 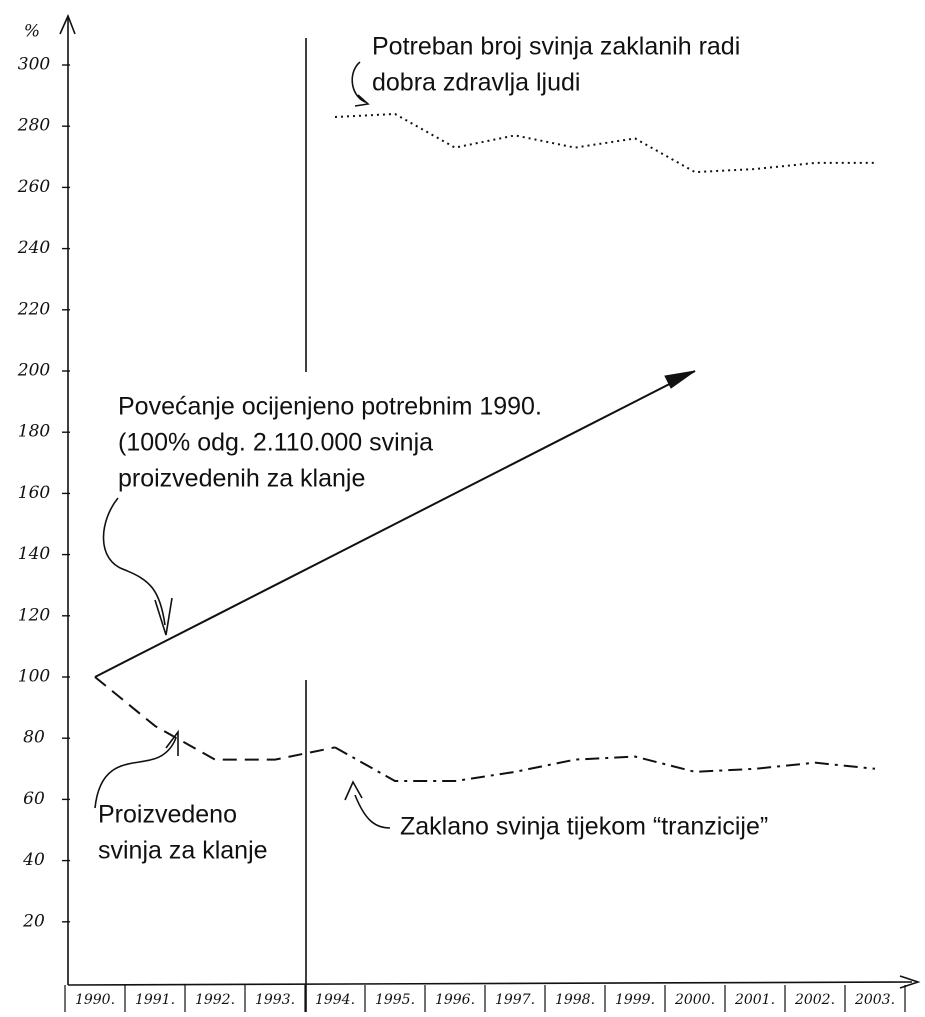 What do you see at coordinates (241, 479) in the screenshot?
I see `annotation: proizvedenih za klanje` at bounding box center [241, 479].